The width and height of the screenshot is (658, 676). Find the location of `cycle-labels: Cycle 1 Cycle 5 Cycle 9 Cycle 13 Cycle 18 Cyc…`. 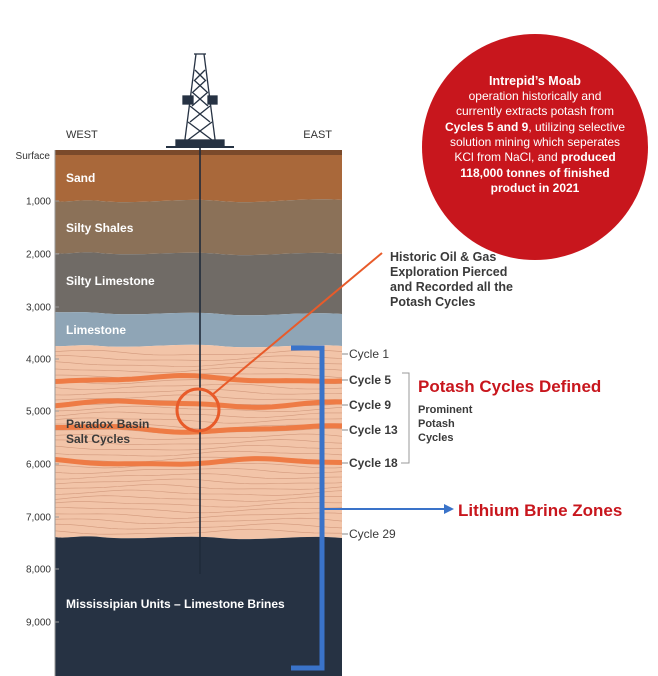

cycle-labels: Cycle 1 Cycle 5 Cycle 9 Cycle 13 Cycle 18 Cyc… is located at coordinates (370, 444).